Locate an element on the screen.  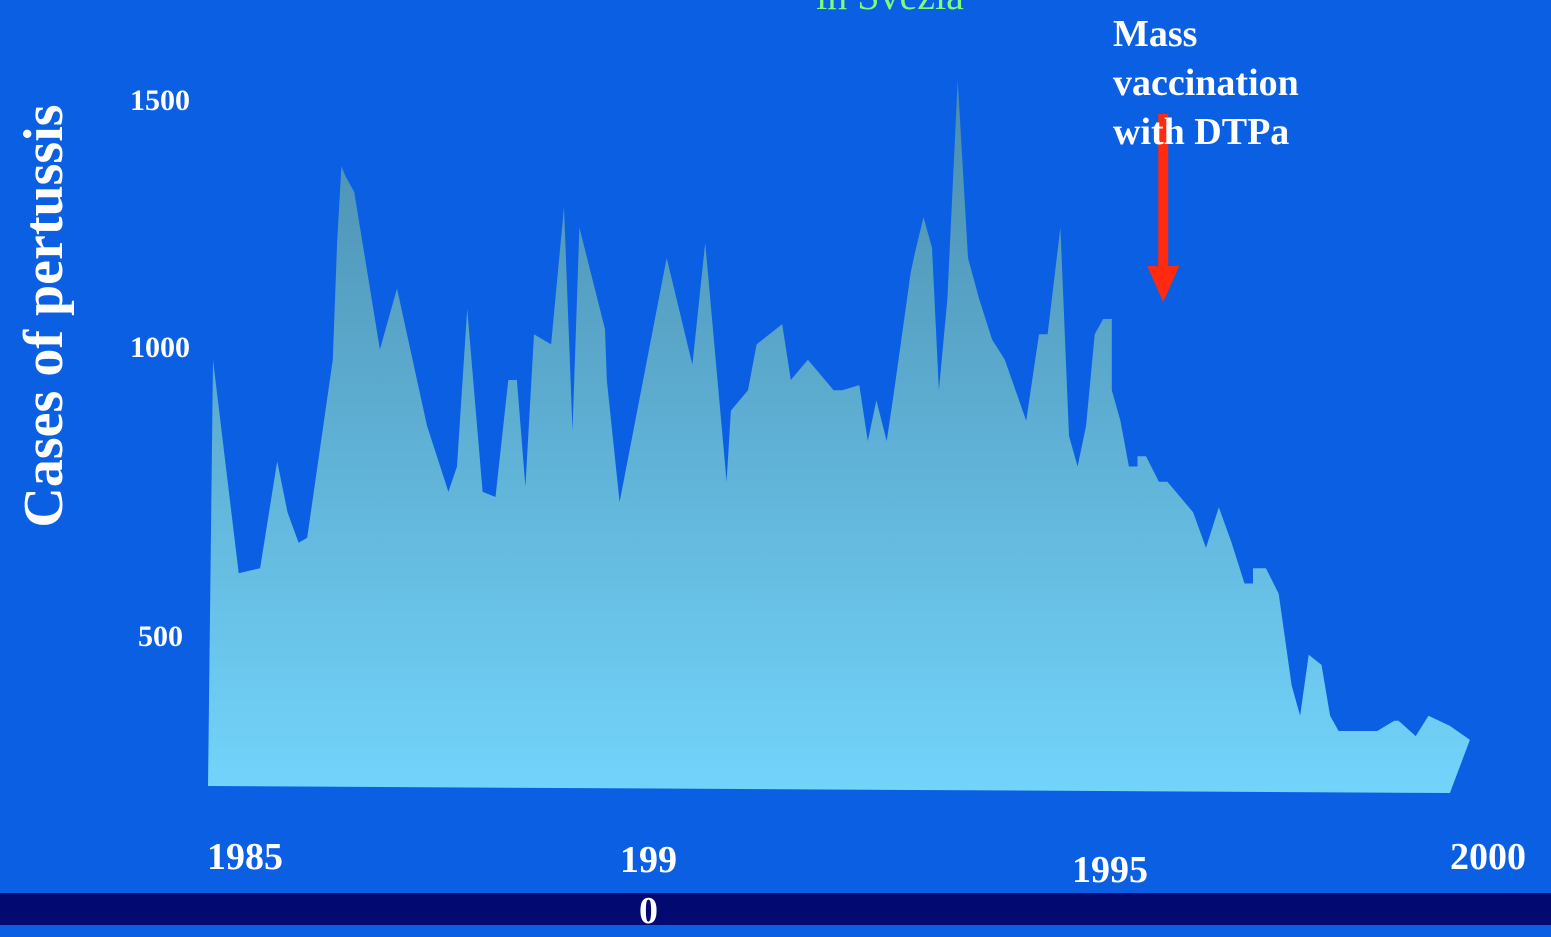
footer-band is located at coordinates (775, 909).